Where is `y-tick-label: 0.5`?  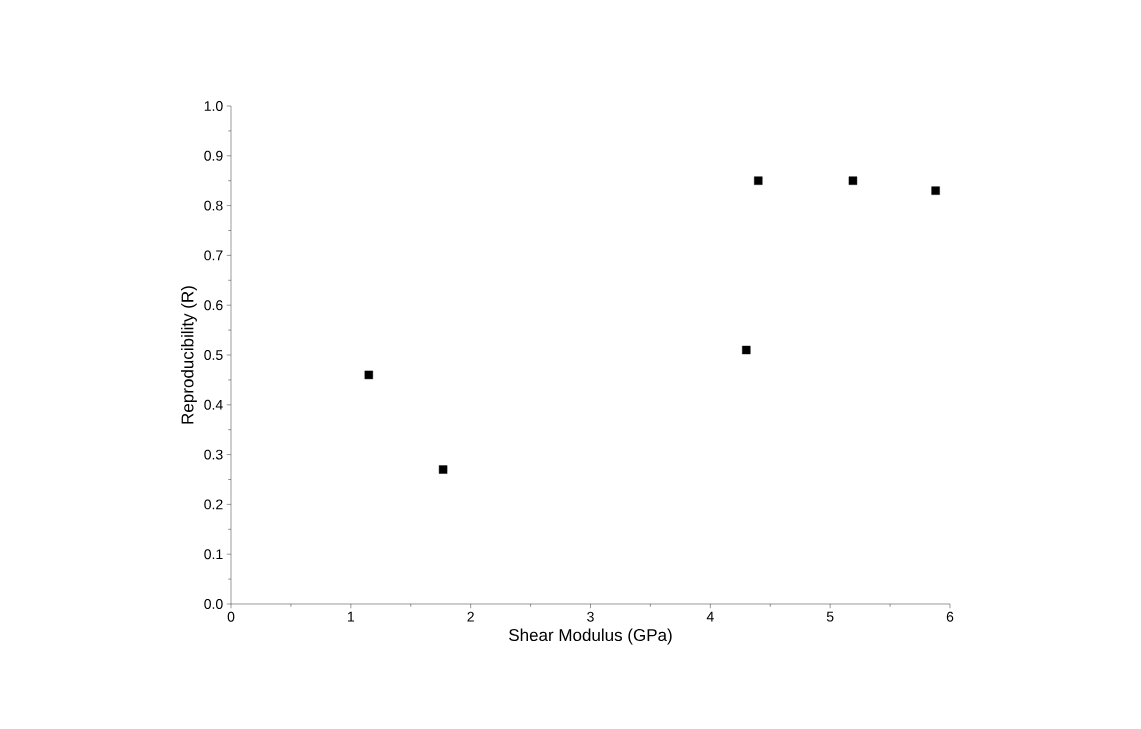 y-tick-label: 0.5 is located at coordinates (213, 355).